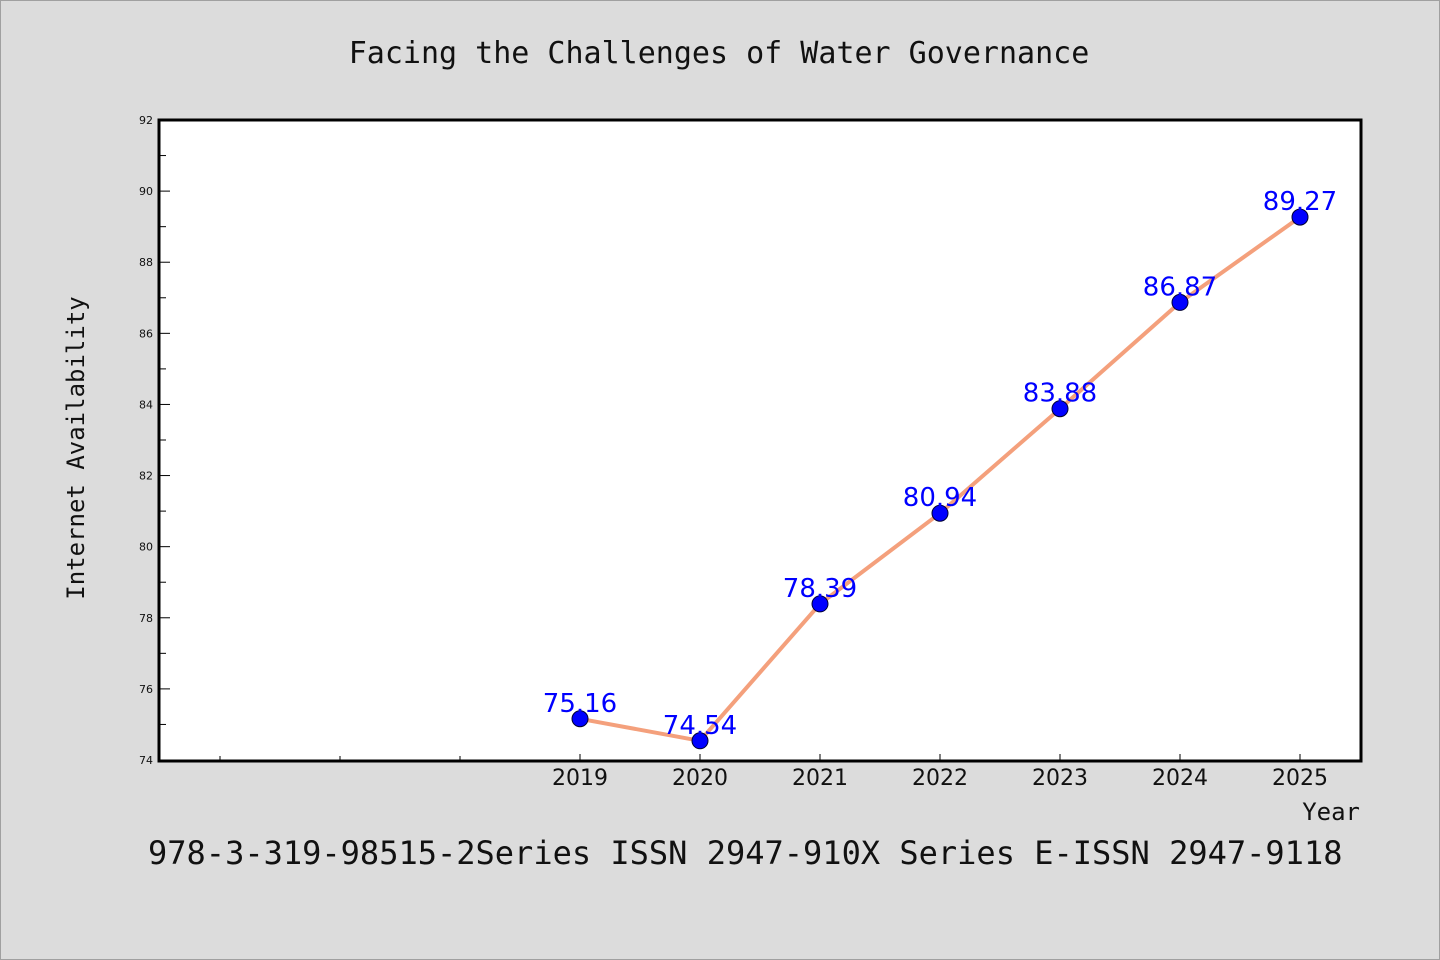 The image size is (1440, 960). Describe the element at coordinates (1060, 394) in the screenshot. I see `data-label: 83.88` at that location.